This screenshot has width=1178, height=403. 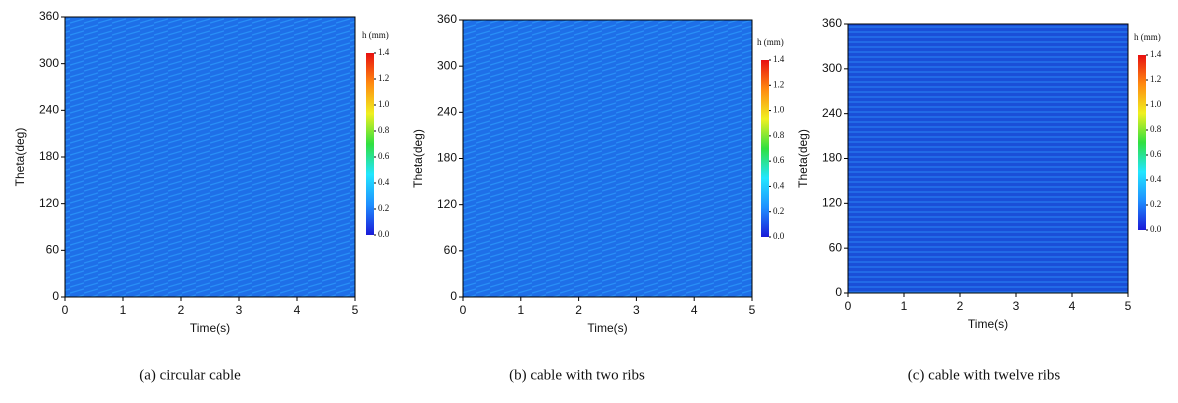 I want to click on caption: (c) cable with twelve ribs, so click(x=984, y=375).